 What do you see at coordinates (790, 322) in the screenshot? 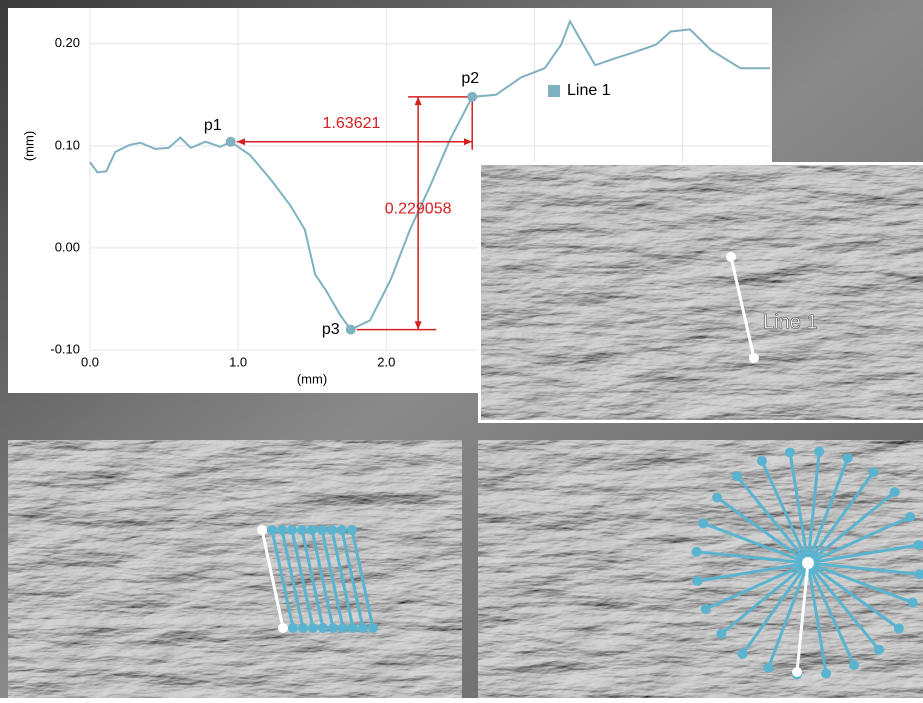
I see `surface-label: Line 1` at bounding box center [790, 322].